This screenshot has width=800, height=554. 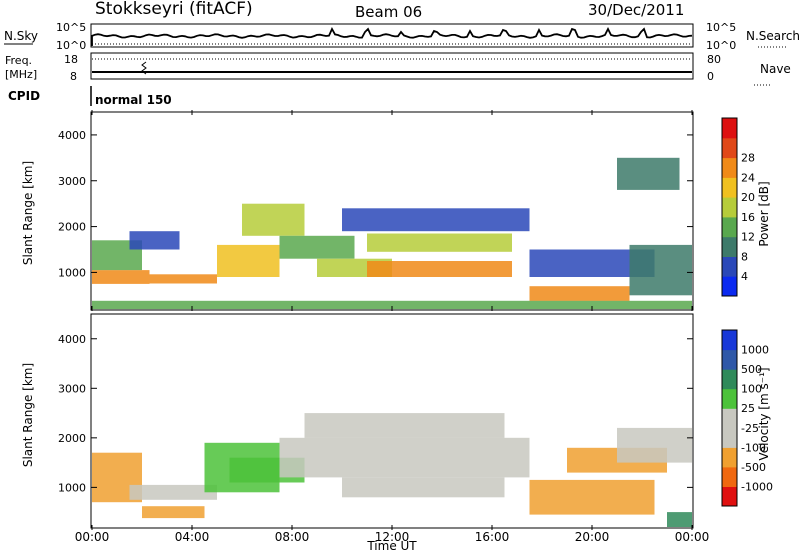 What do you see at coordinates (392, 537) in the screenshot?
I see `x-tick-label-3: 12:00` at bounding box center [392, 537].